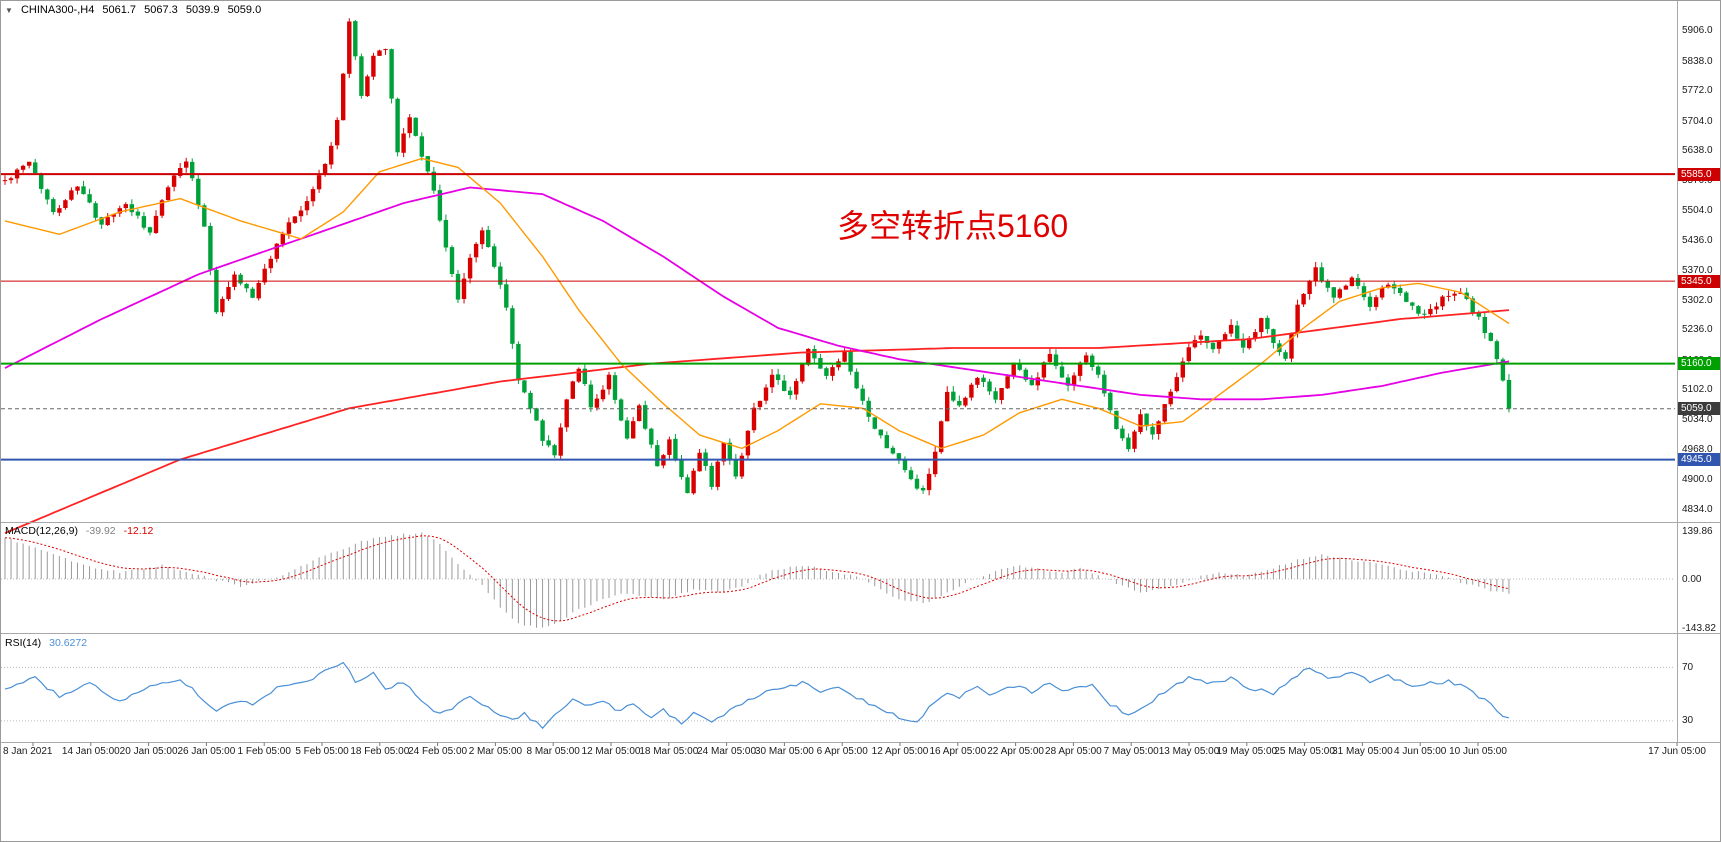 This screenshot has width=1721, height=842. What do you see at coordinates (1699, 409) in the screenshot?
I see `price-badge: 5059.0` at bounding box center [1699, 409].